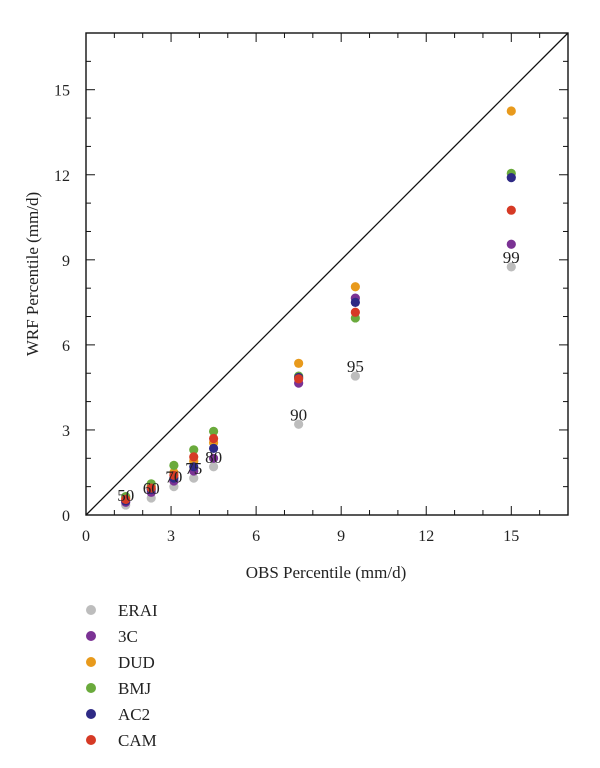  Describe the element at coordinates (122, 675) in the screenshot. I see `legend: ERAI 3C DUD BMJ AC2 CAM` at that location.